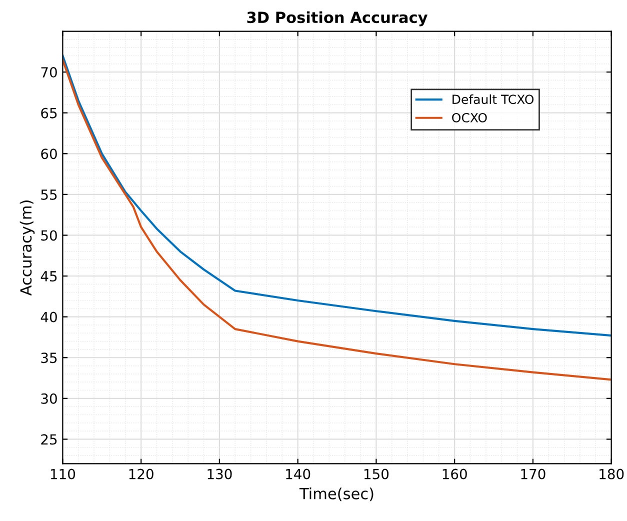 Image resolution: width=627 pixels, height=521 pixels. I want to click on y-tick-label: 25, so click(49, 439).